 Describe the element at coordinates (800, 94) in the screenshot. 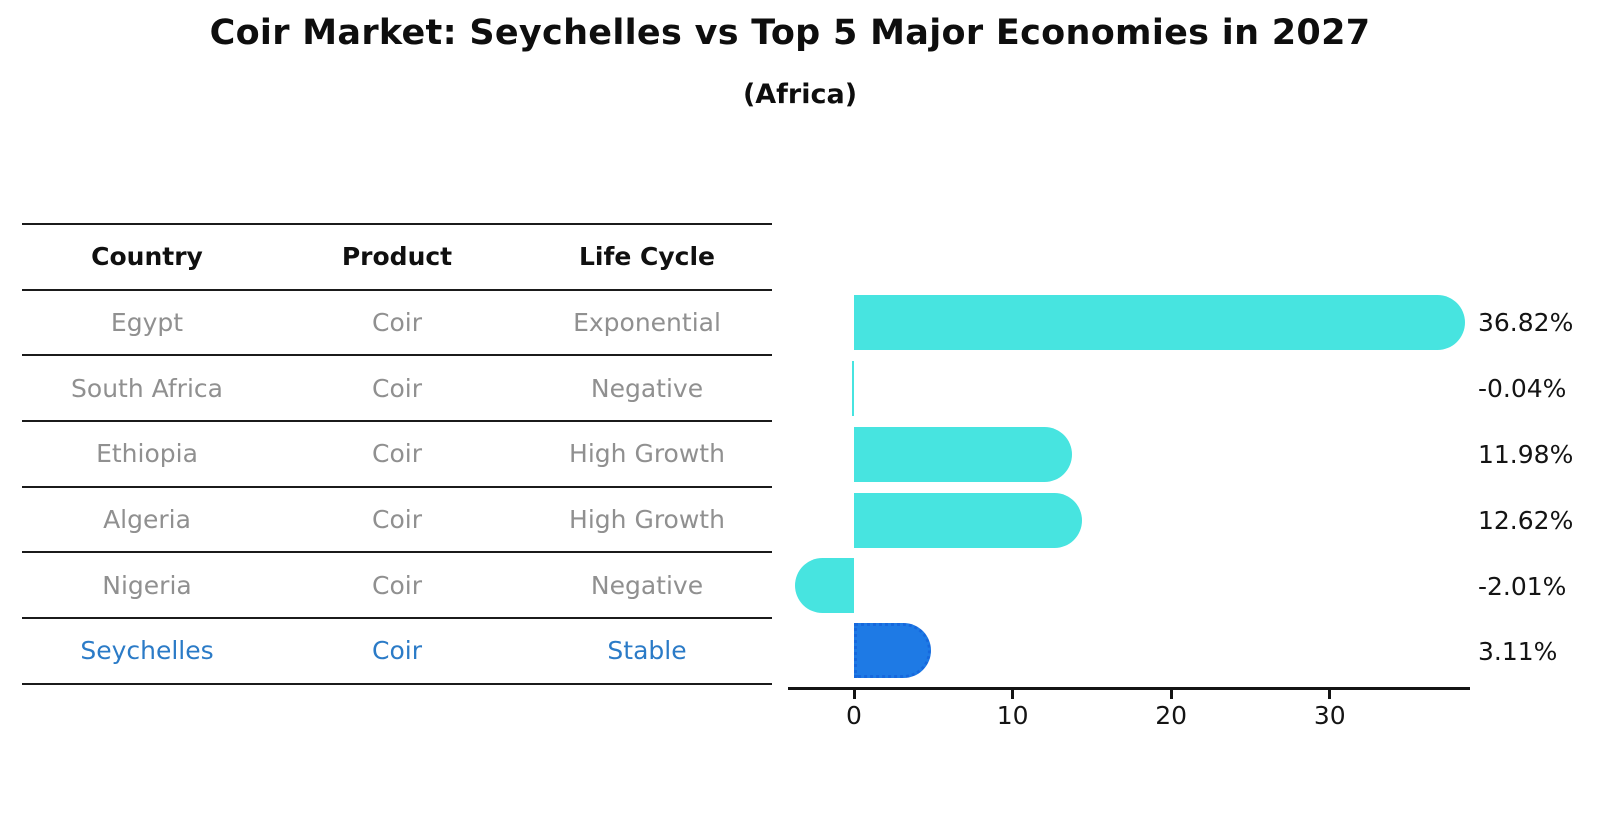

I see `chart-subtitle: (Africa)` at that location.